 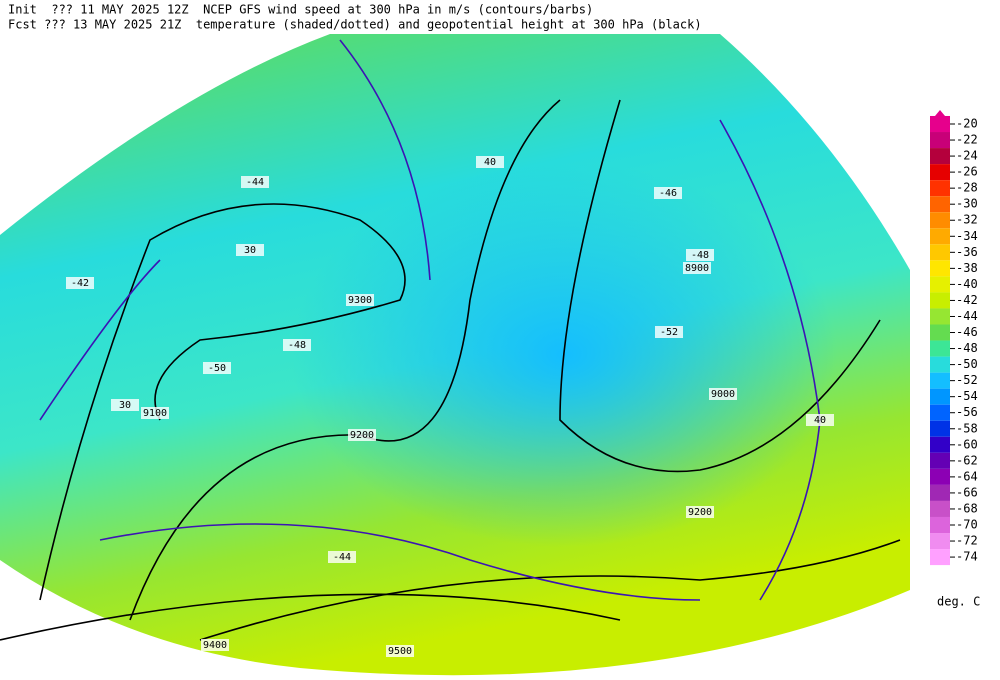 What do you see at coordinates (967, 236) in the screenshot?
I see `colorbar-label: -34` at bounding box center [967, 236].